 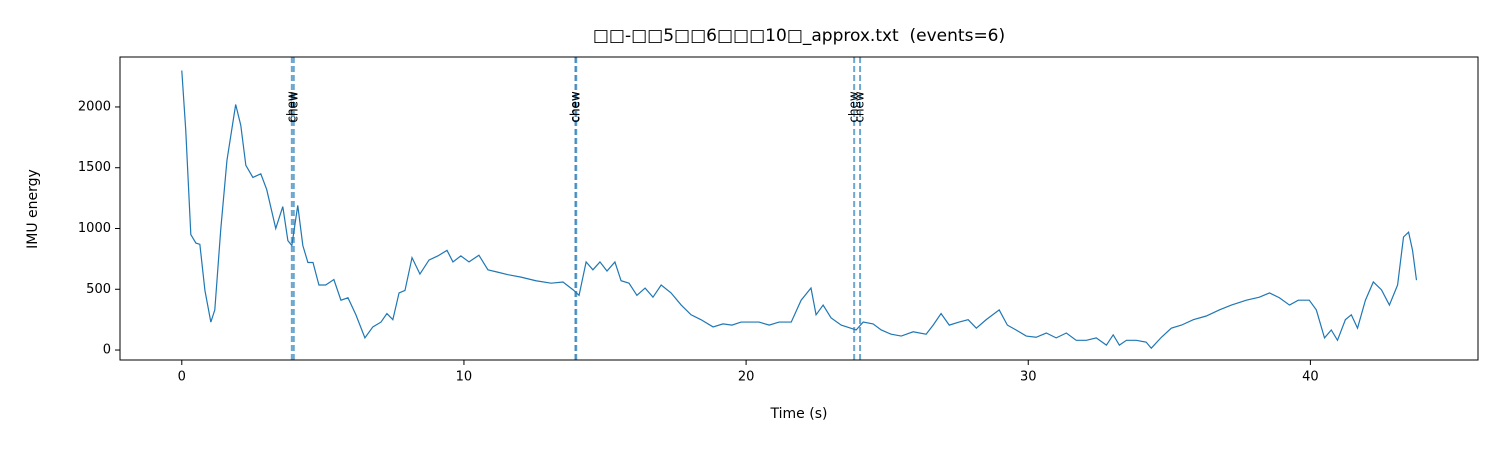 What do you see at coordinates (33, 209) in the screenshot?
I see `y-axis-label: IMU energy` at bounding box center [33, 209].